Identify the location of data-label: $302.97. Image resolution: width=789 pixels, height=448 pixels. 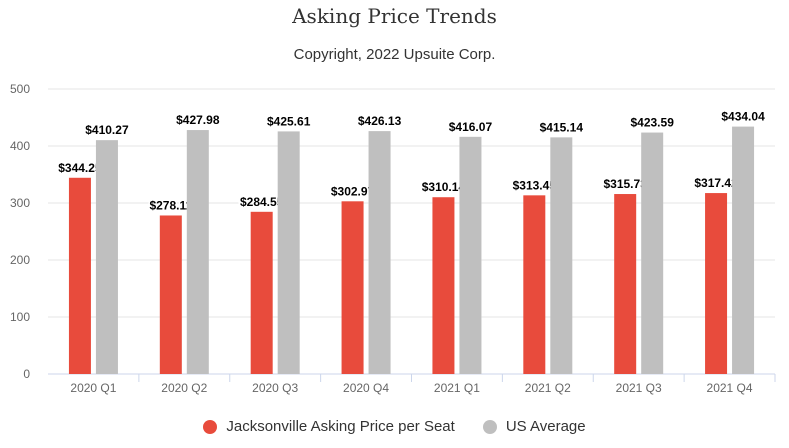
(353, 191).